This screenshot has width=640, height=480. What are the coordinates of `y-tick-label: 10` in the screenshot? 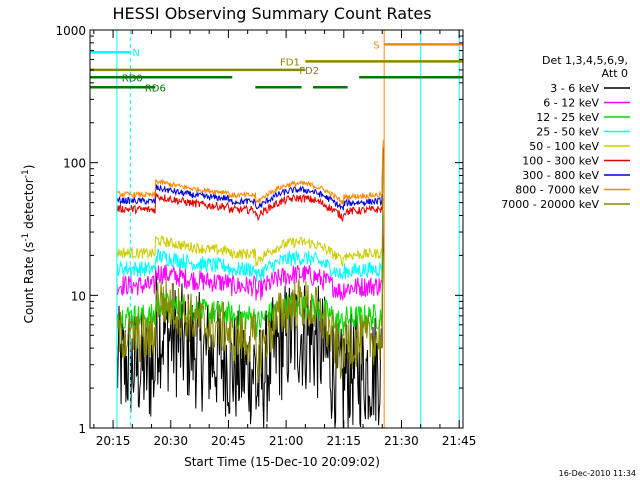 It's located at (78, 296).